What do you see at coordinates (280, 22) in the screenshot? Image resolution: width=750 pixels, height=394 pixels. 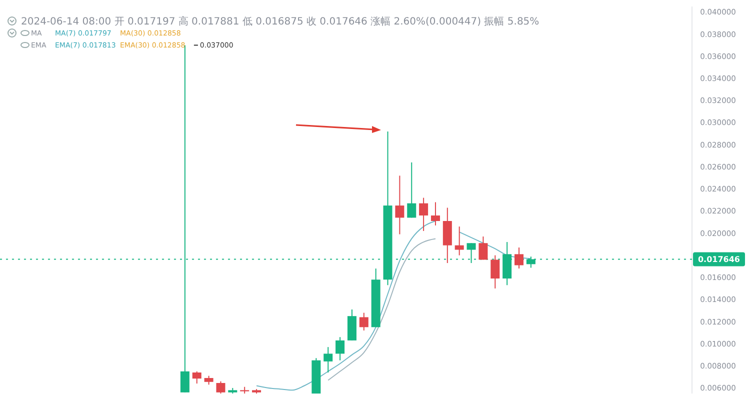 I see `annotation: 2024-06-14 08:00 开 0.017197 高 0.017881 低 0.016875 收 0.017646 涨幅 2.60%(0.000447) 振幅 5.85%` at bounding box center [280, 22].